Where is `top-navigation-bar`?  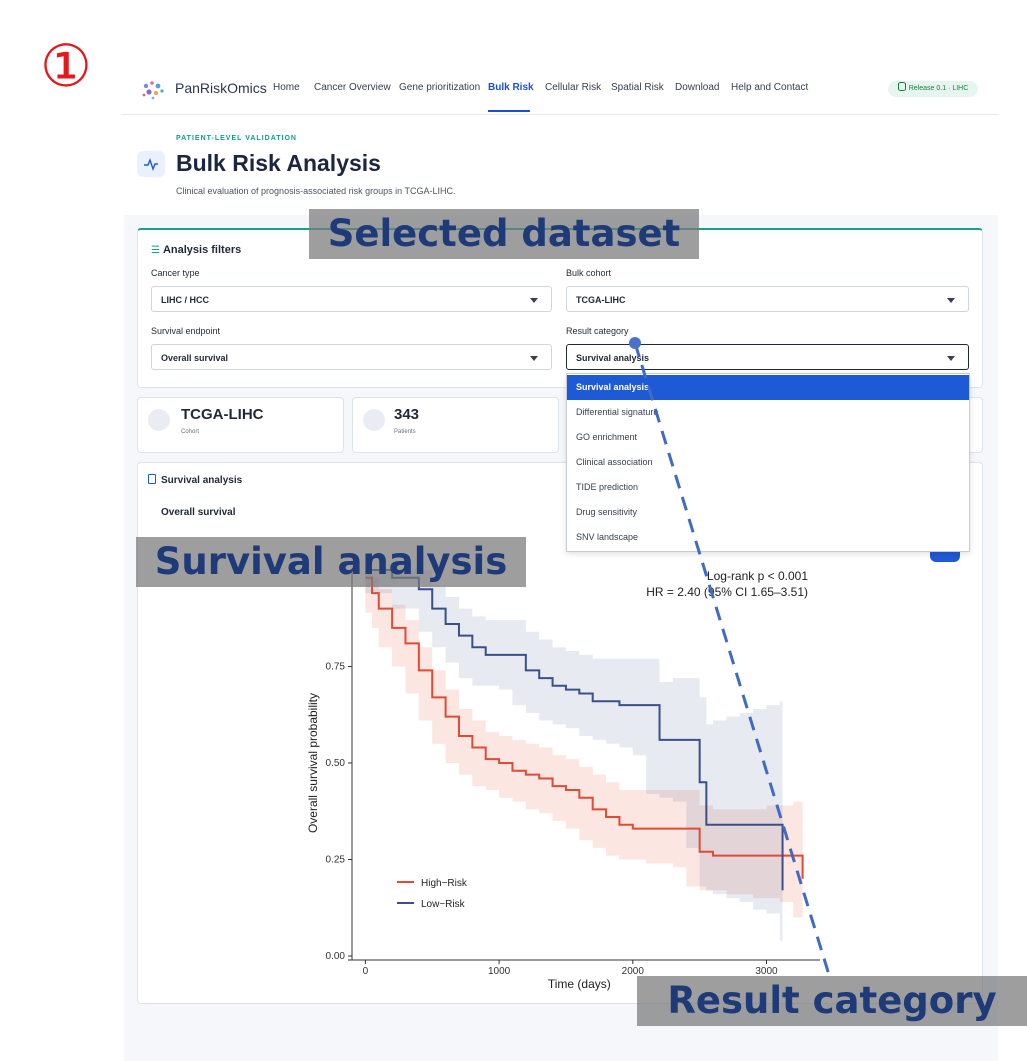
top-navigation-bar is located at coordinates (560, 92).